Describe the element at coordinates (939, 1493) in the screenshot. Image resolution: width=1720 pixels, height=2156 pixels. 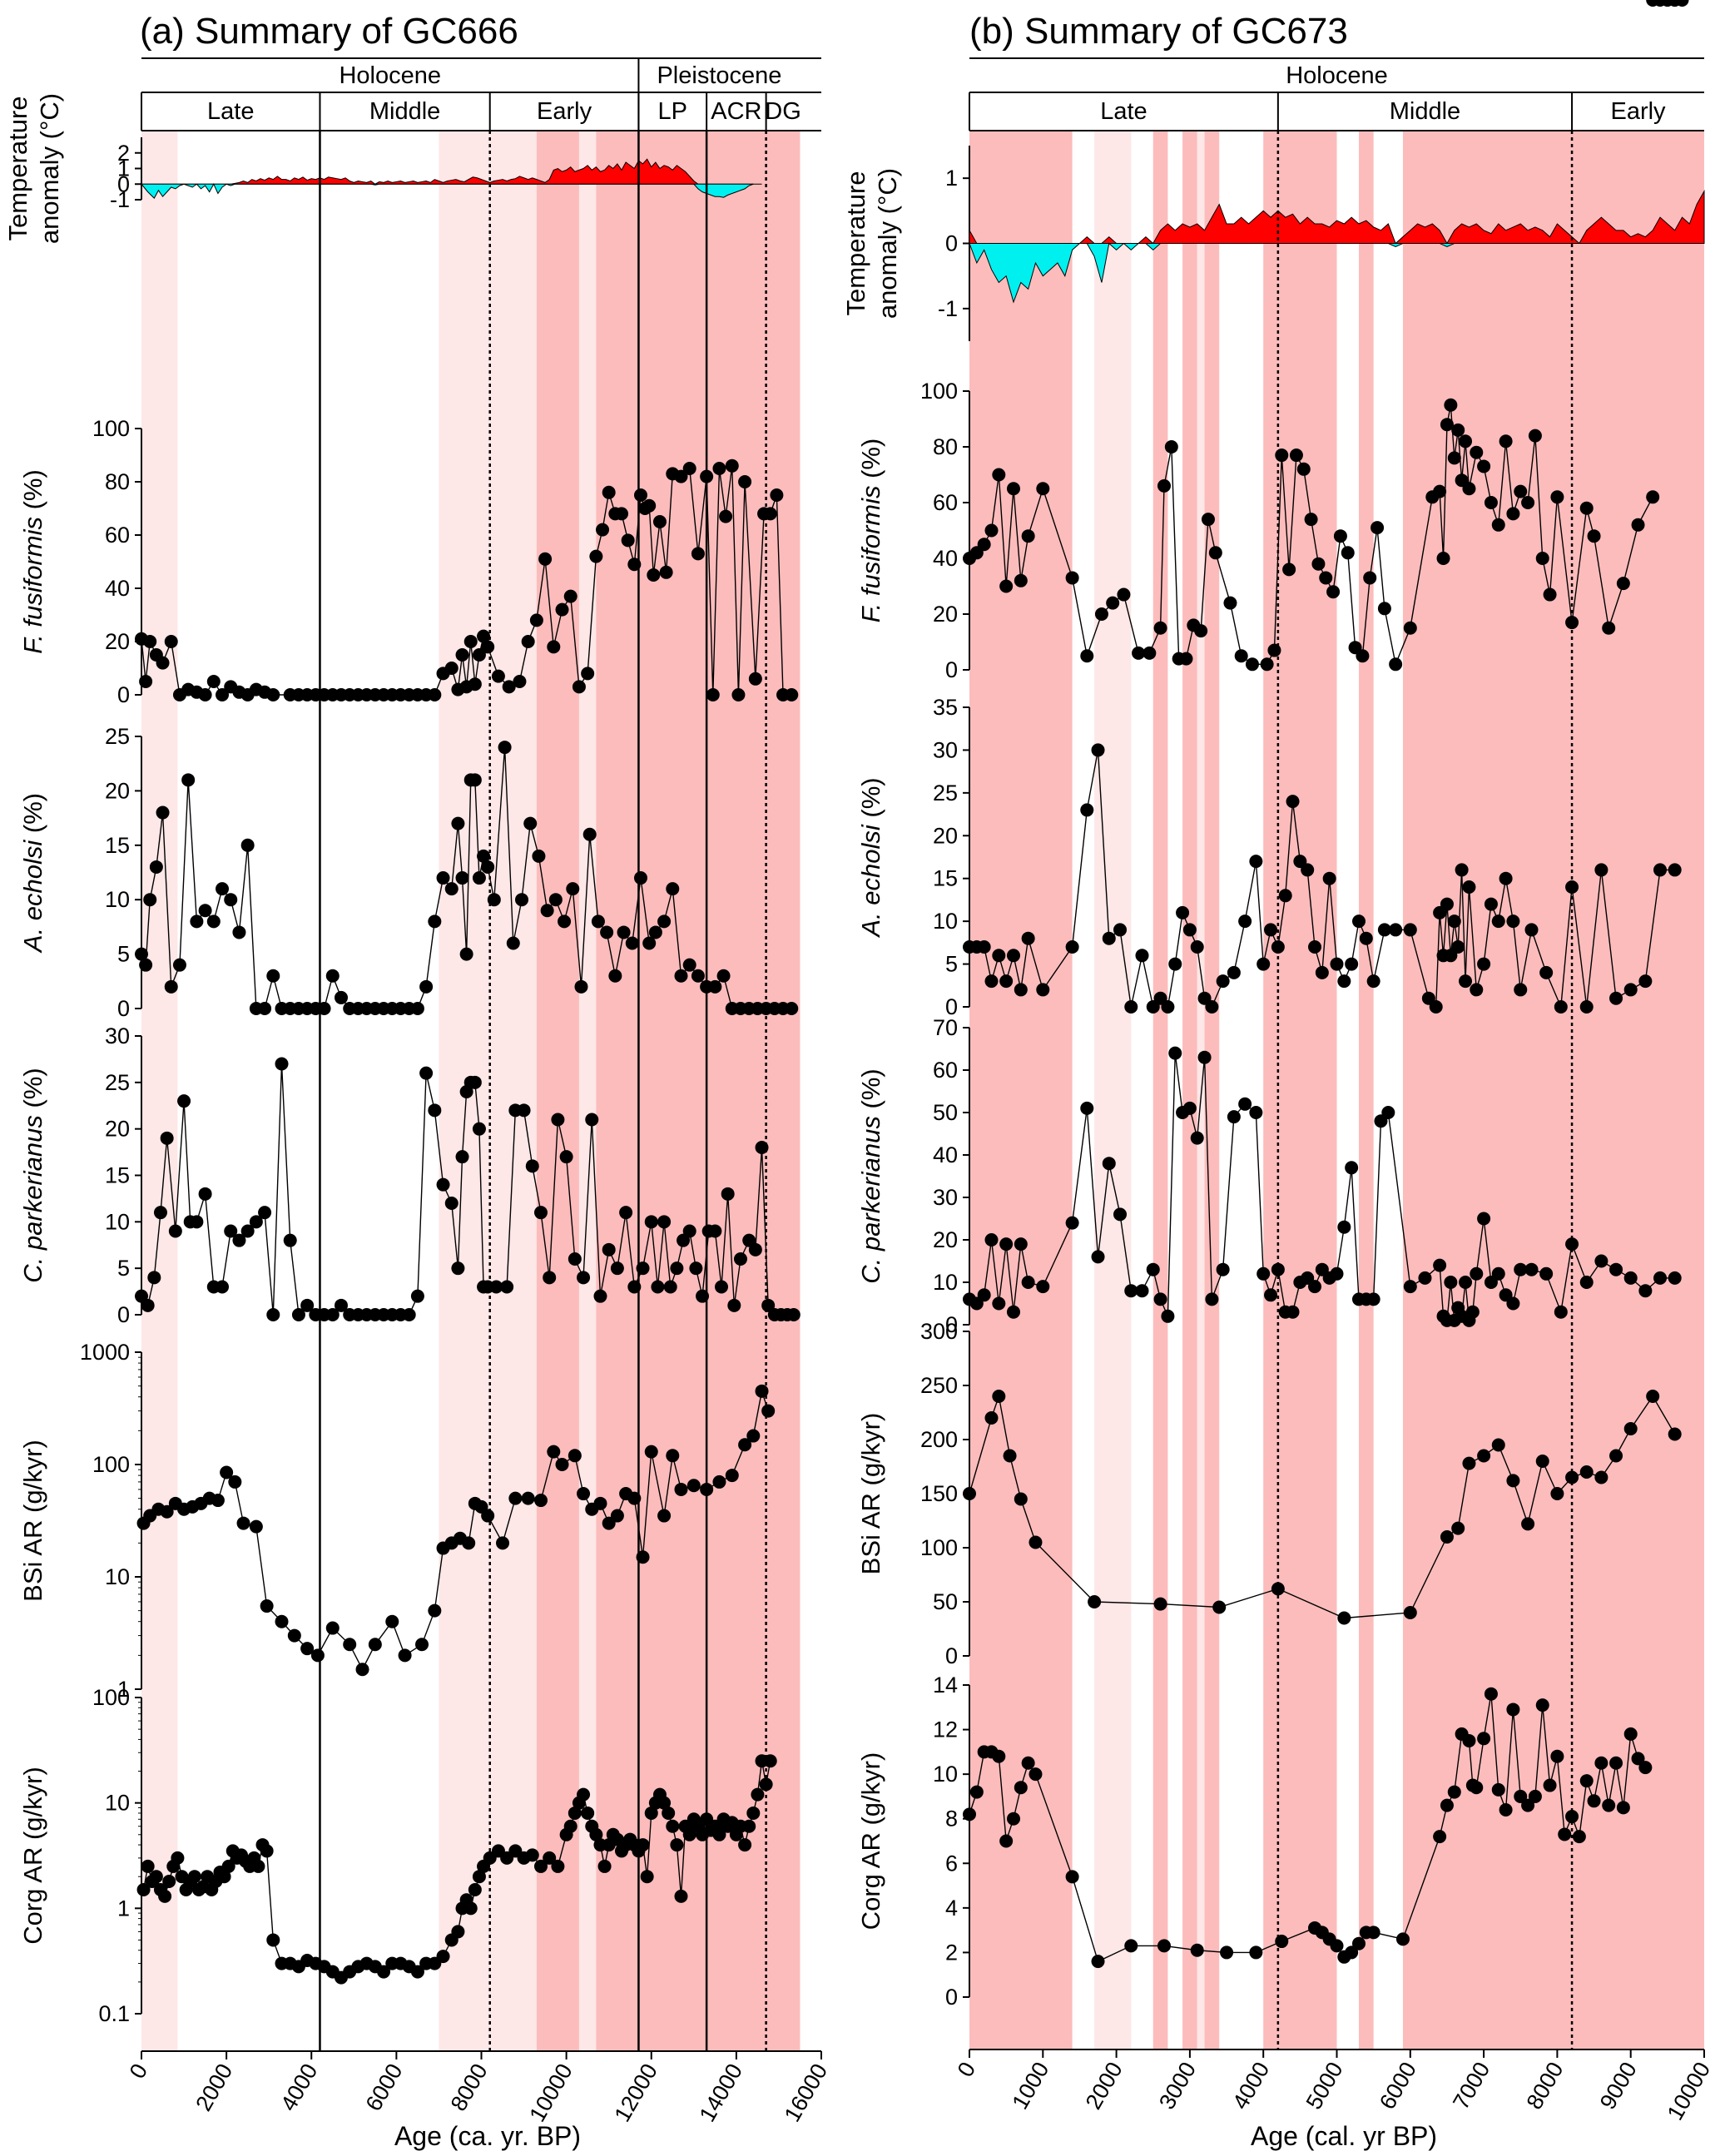
I see `y-tick-label: 150` at that location.